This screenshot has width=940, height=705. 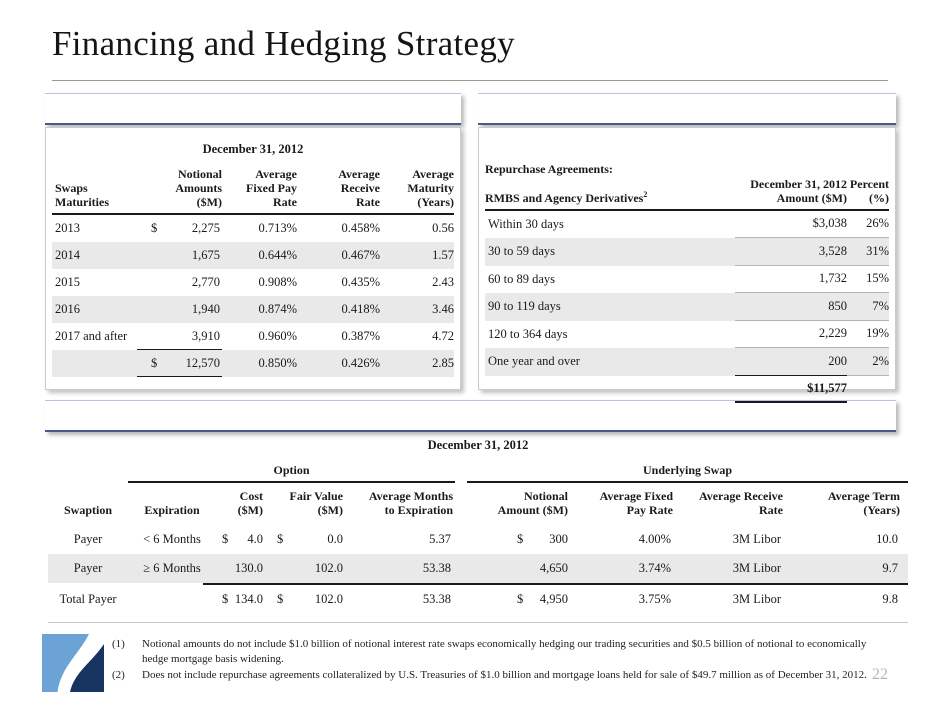 I want to click on cell-avg-months-total: 53.38, so click(x=436, y=599).